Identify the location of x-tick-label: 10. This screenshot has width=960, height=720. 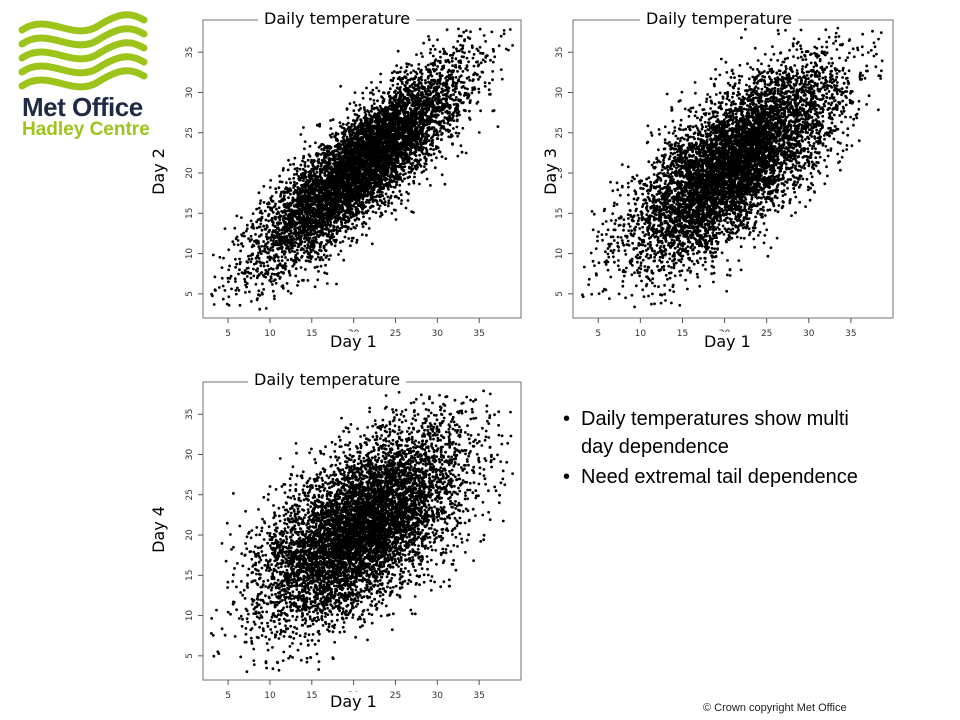
(270, 334).